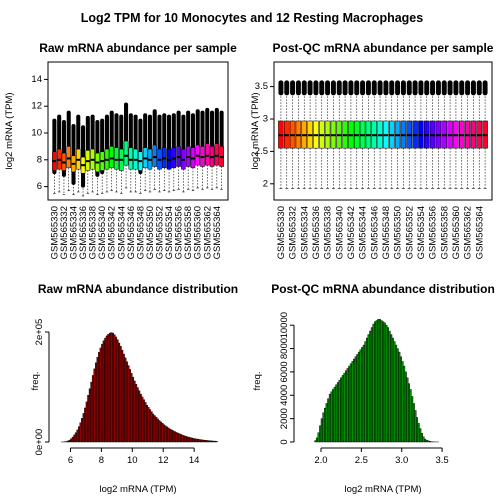 The width and height of the screenshot is (504, 504). What do you see at coordinates (403, 134) in the screenshot?
I see `box-GSM565351` at bounding box center [403, 134].